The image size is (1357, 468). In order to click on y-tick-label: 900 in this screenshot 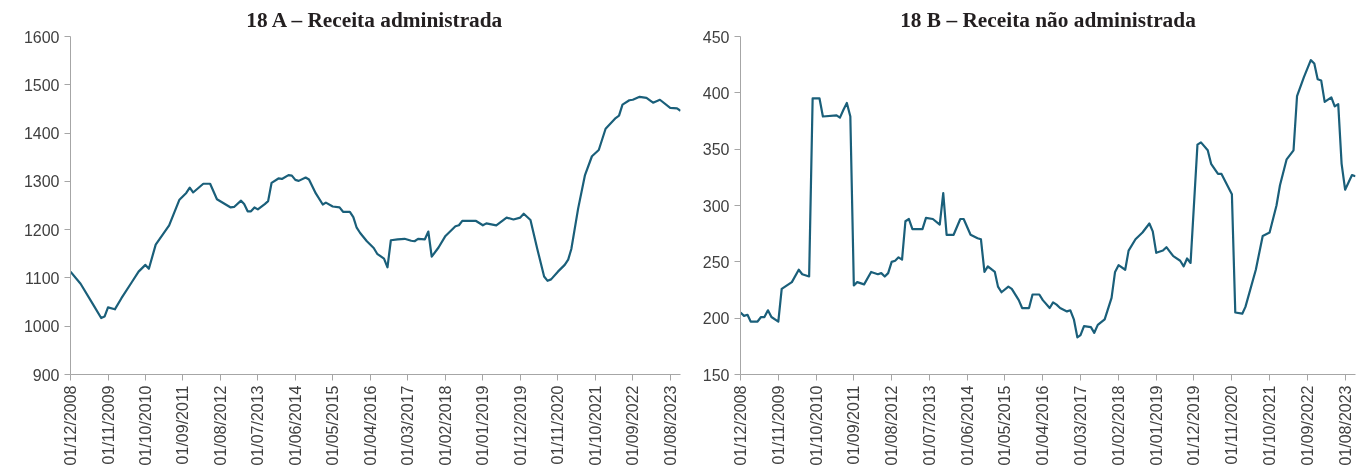, I will do `click(46, 375)`.